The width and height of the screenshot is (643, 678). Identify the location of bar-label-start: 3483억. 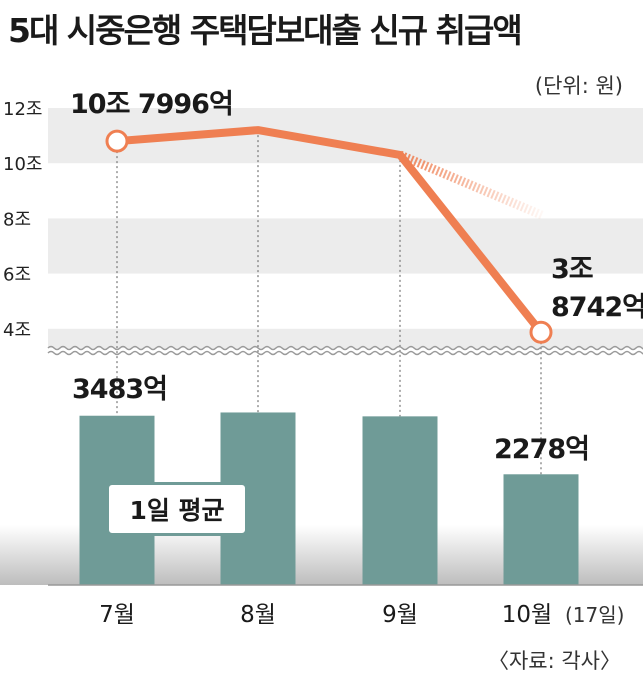
(119, 389).